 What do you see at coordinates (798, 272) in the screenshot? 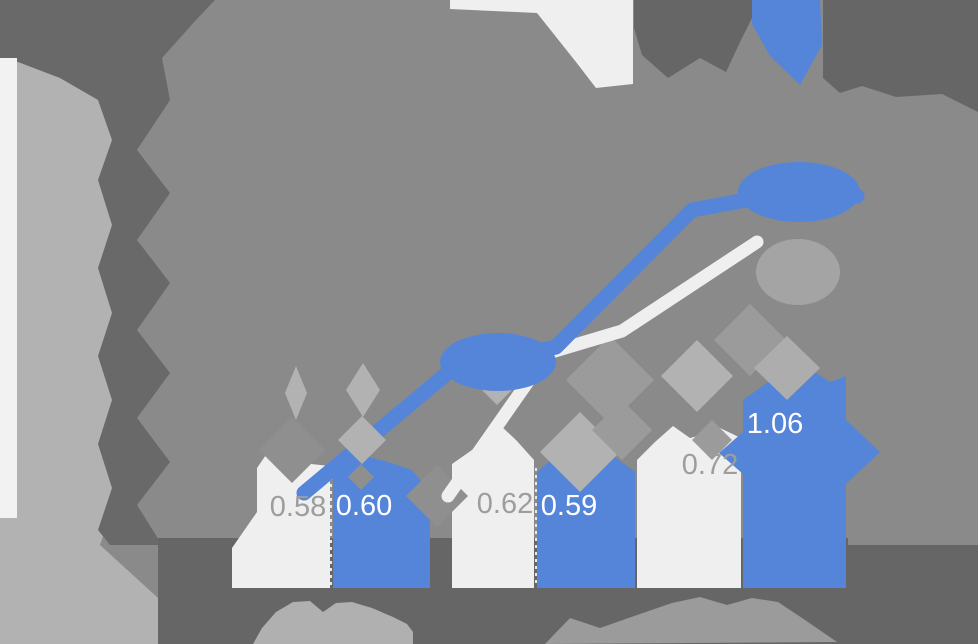
I see `line-label-blob-white` at bounding box center [798, 272].